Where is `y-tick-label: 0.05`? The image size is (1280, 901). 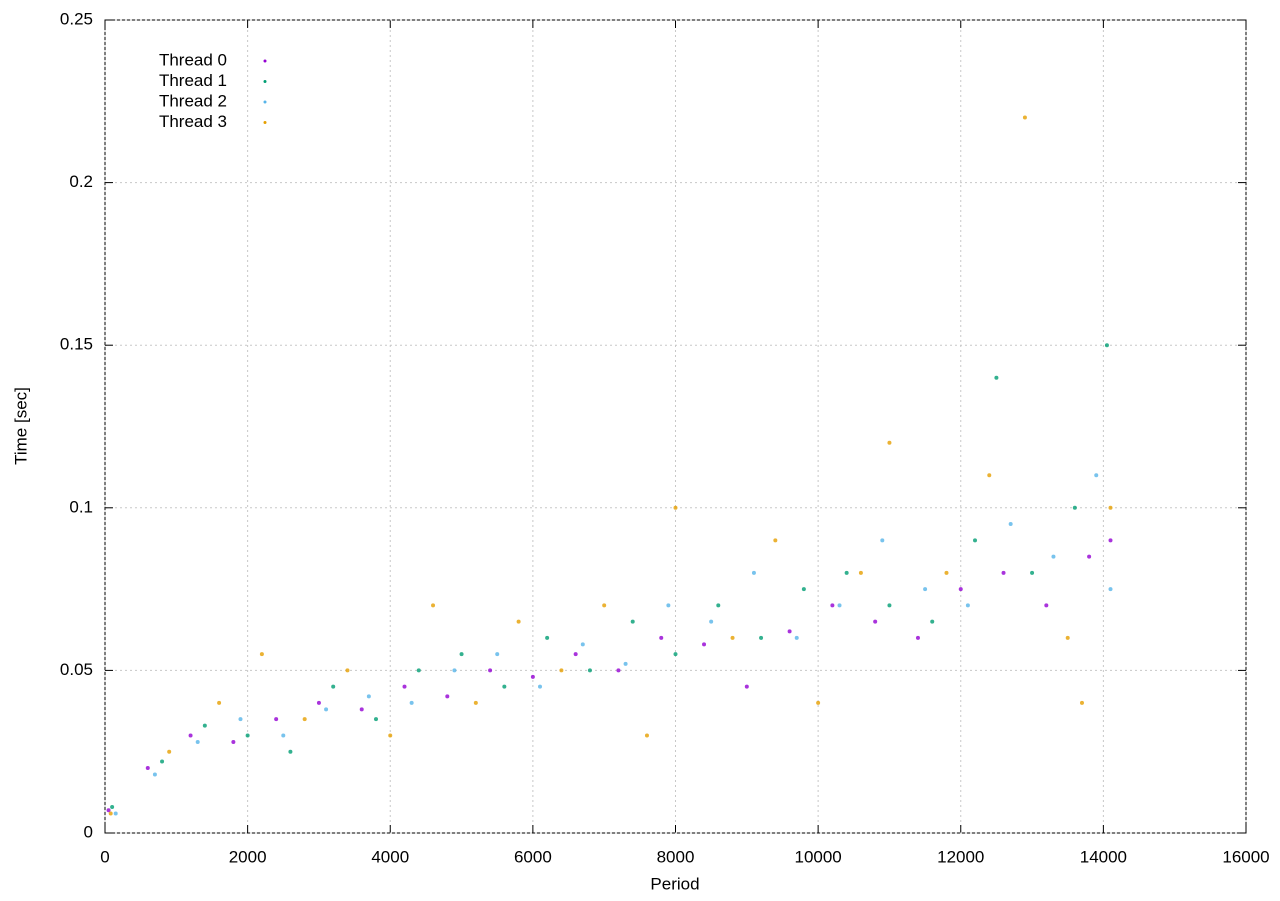
y-tick-label: 0.05 is located at coordinates (76, 669).